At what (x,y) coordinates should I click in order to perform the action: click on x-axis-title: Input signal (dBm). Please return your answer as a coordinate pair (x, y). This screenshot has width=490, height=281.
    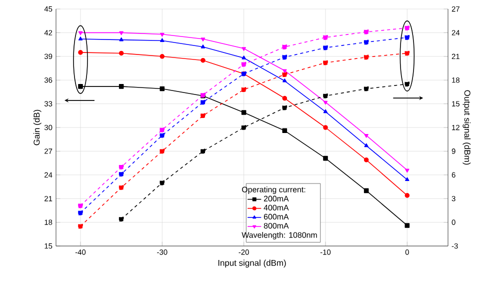
    Looking at the image, I should click on (252, 264).